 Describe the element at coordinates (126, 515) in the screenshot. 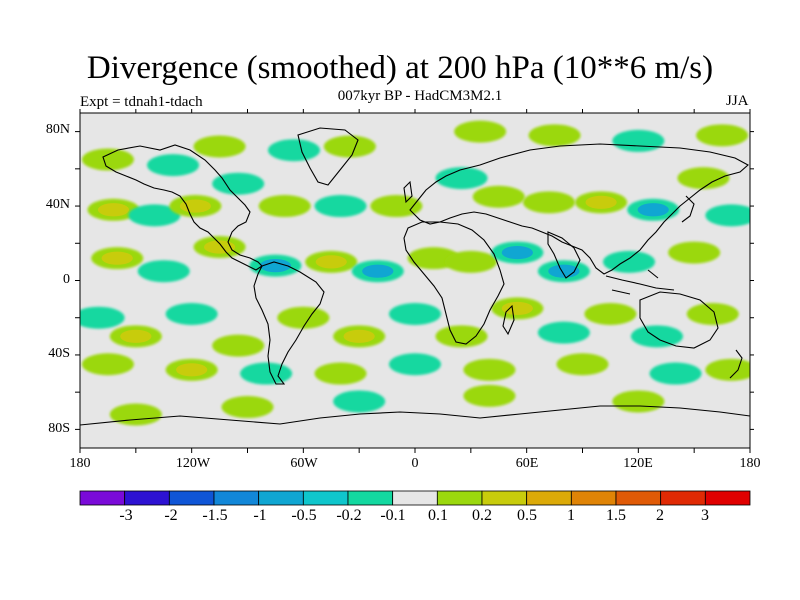

I see `colorbar-label: -3` at that location.